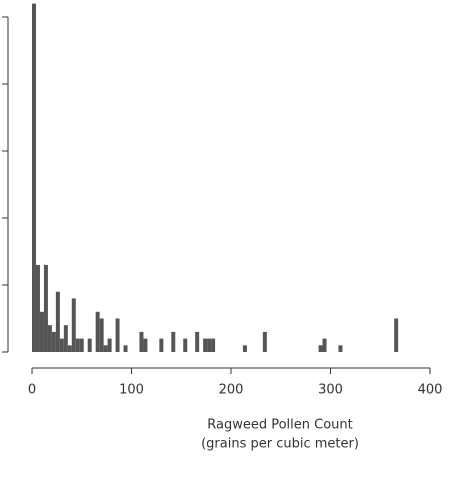  I want to click on x-axis-subtitle: (grains per cubic meter), so click(280, 444).